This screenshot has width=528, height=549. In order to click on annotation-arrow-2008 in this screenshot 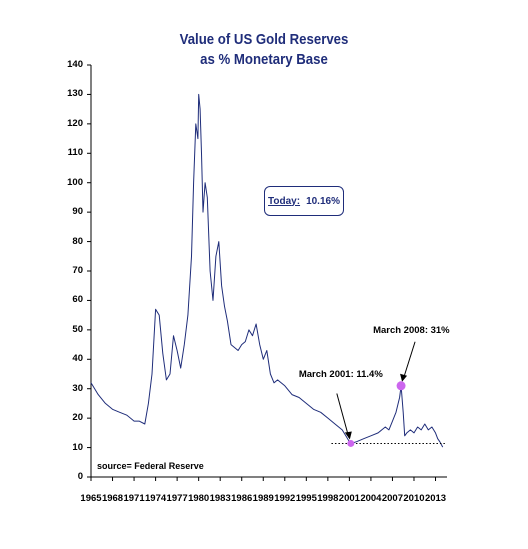, I will do `click(409, 360)`.